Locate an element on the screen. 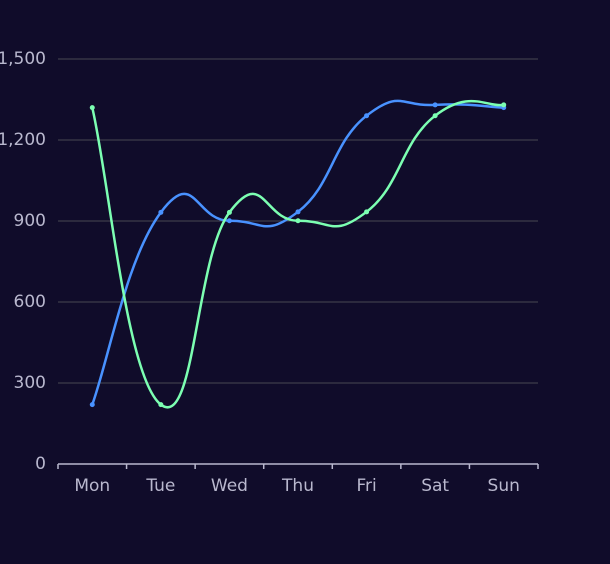  y-tick-label: 0 is located at coordinates (40, 464).